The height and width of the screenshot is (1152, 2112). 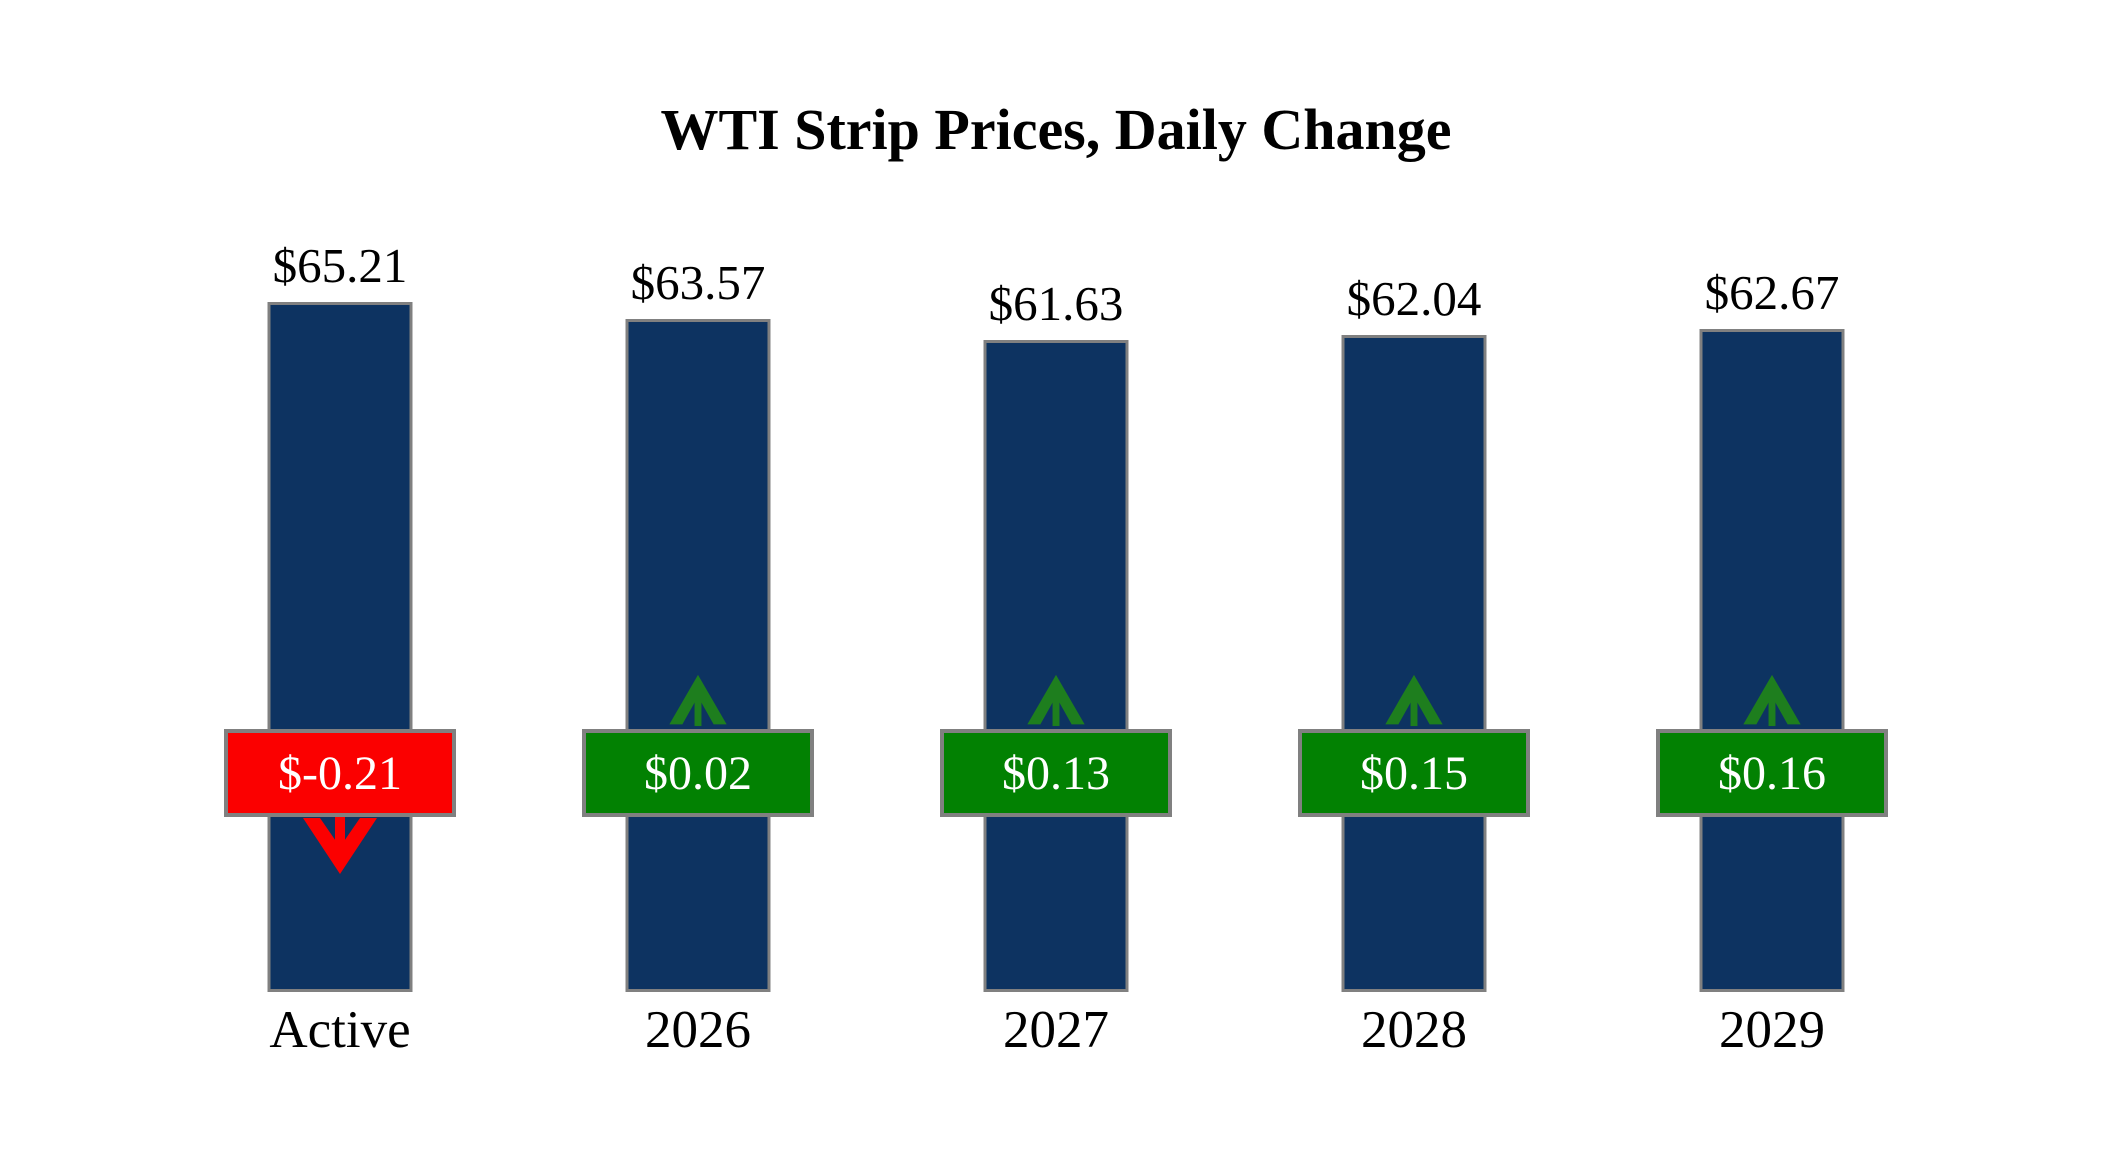 I want to click on change-badge: $-0.21, so click(x=340, y=773).